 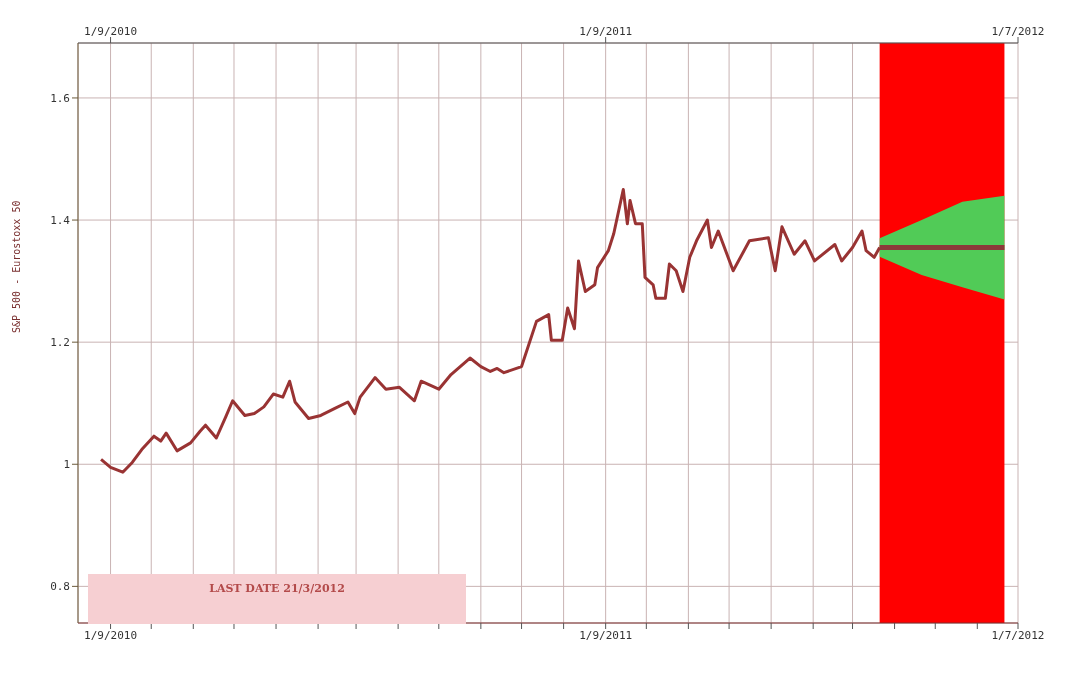 I want to click on x-tick-label: 1/9/2010, so click(x=111, y=31).